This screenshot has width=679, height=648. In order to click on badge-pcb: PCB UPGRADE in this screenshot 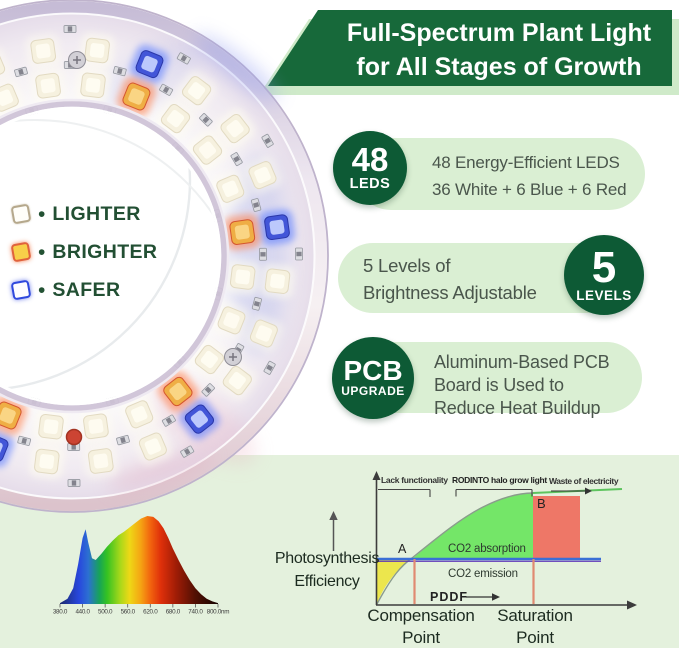, I will do `click(373, 378)`.